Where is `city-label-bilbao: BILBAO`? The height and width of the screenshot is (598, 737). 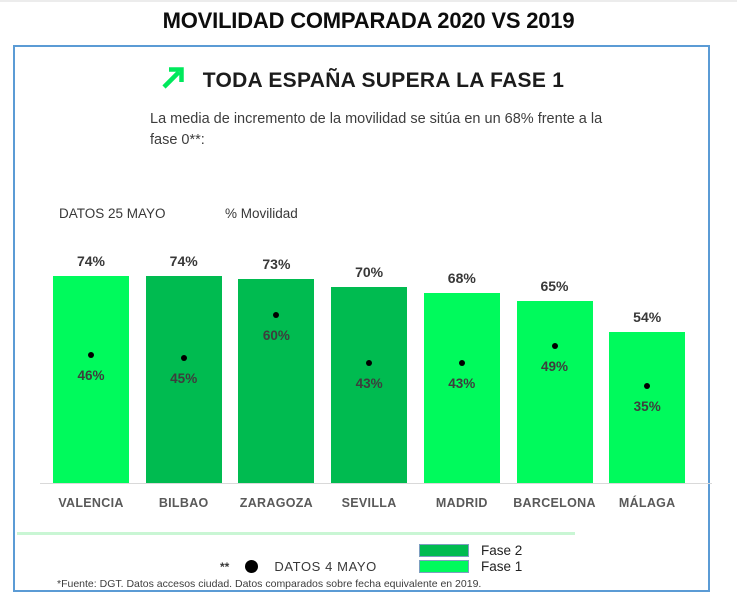
city-label-bilbao: BILBAO is located at coordinates (183, 503).